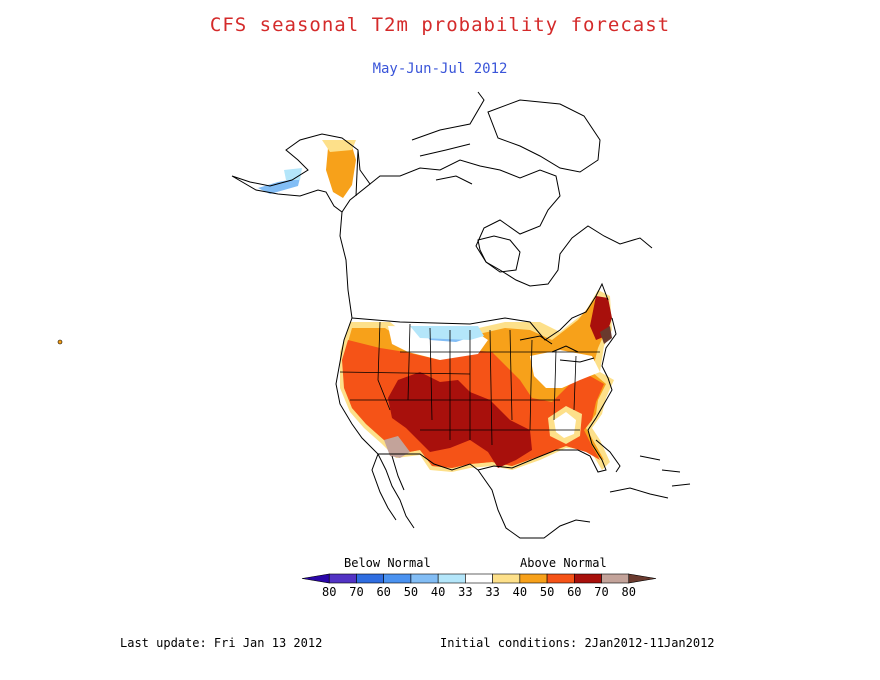  I want to click on last-update: Last update: Fri Jan 13 2012, so click(221, 643).